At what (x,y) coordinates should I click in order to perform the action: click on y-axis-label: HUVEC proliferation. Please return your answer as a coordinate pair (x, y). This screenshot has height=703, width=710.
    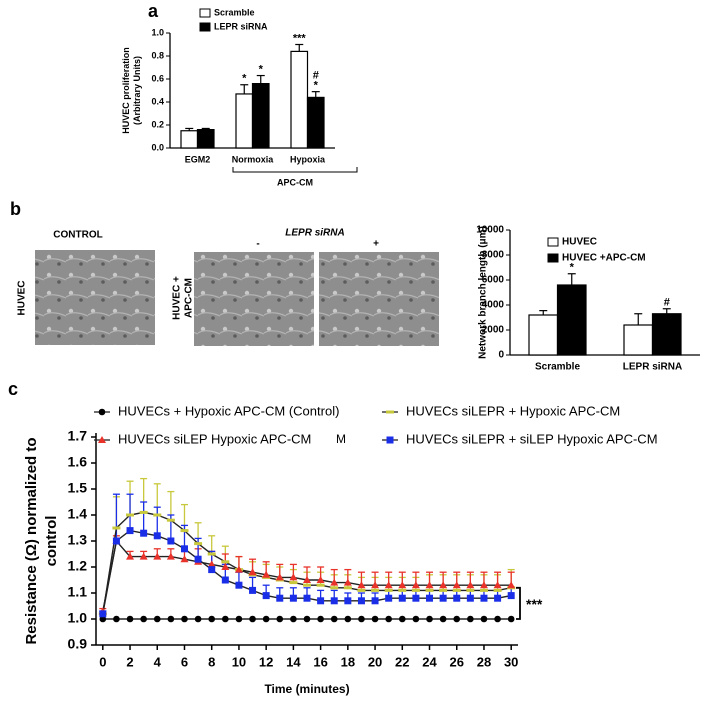
    Looking at the image, I should click on (126, 90).